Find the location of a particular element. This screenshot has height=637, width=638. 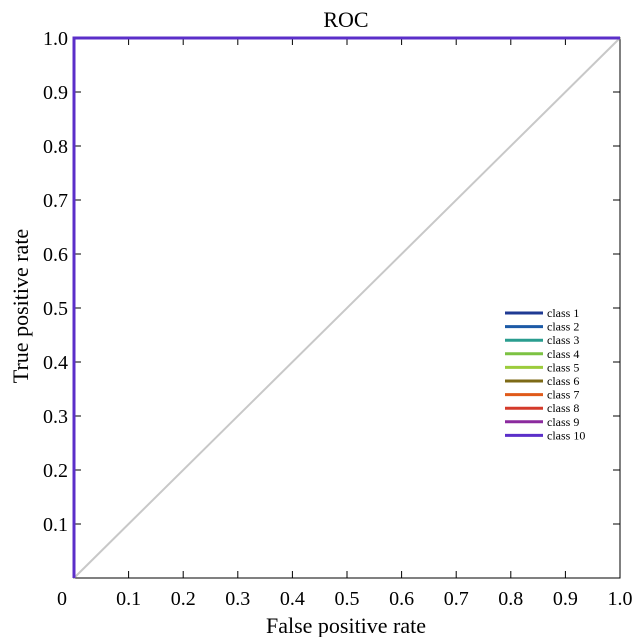

chart-title: ROC is located at coordinates (345, 19).